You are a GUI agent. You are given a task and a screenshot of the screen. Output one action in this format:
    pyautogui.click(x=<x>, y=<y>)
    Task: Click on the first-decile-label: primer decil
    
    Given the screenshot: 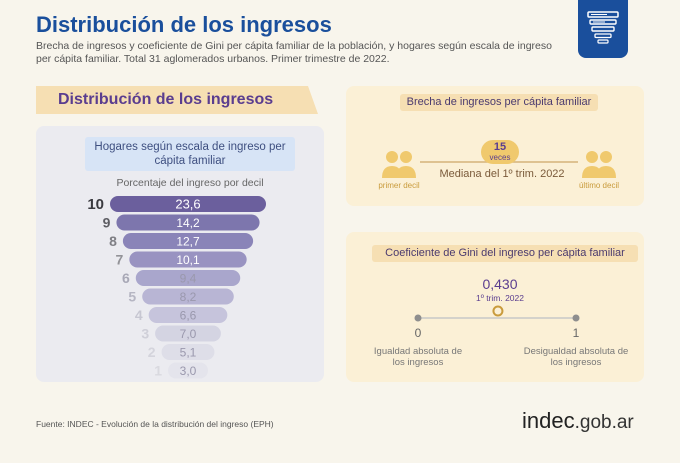 What is the action you would take?
    pyautogui.click(x=399, y=185)
    